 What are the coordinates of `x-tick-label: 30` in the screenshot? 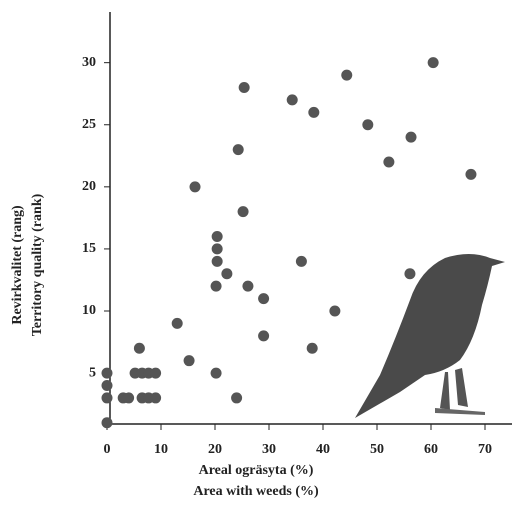 It's located at (269, 449).